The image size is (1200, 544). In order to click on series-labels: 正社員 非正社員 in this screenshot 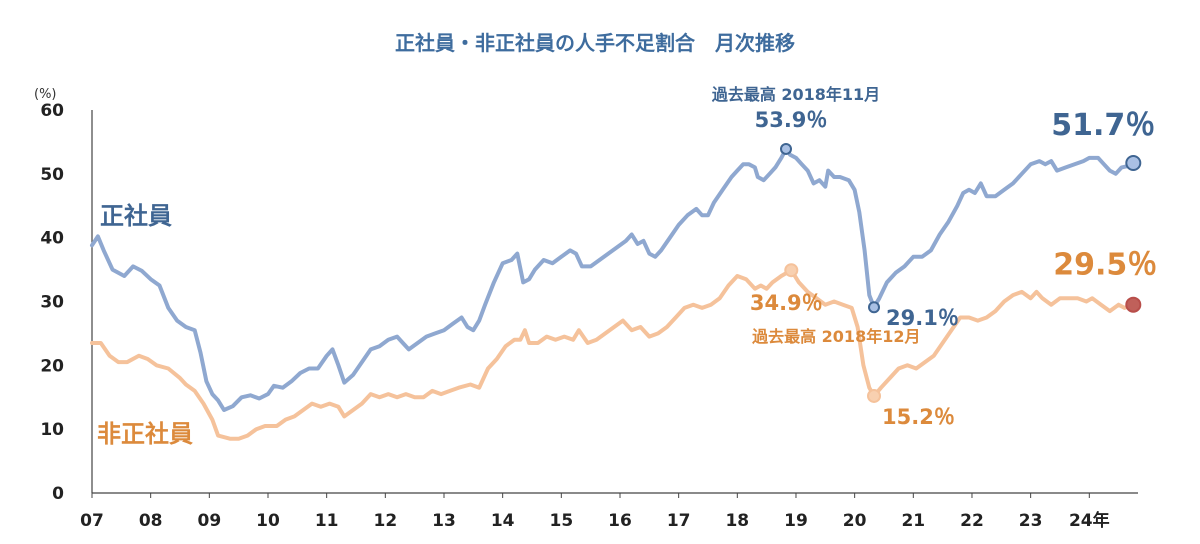, I will do `click(145, 325)`.